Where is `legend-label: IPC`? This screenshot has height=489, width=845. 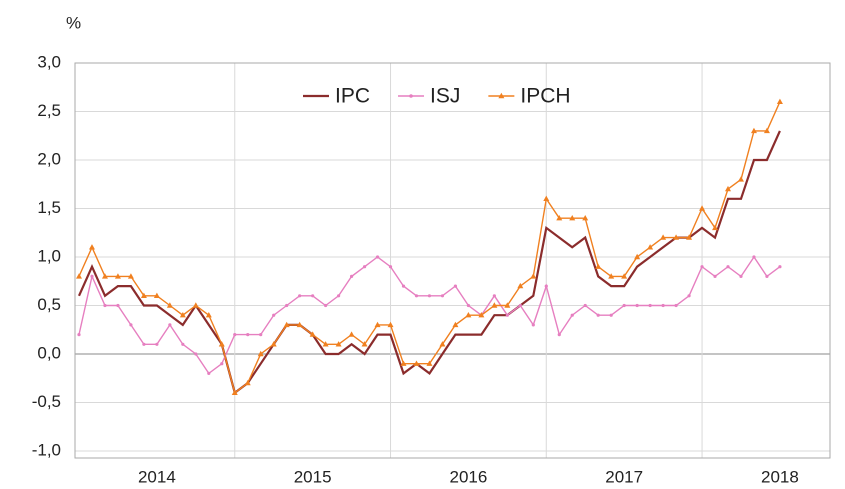 legend-label: IPC is located at coordinates (352, 96).